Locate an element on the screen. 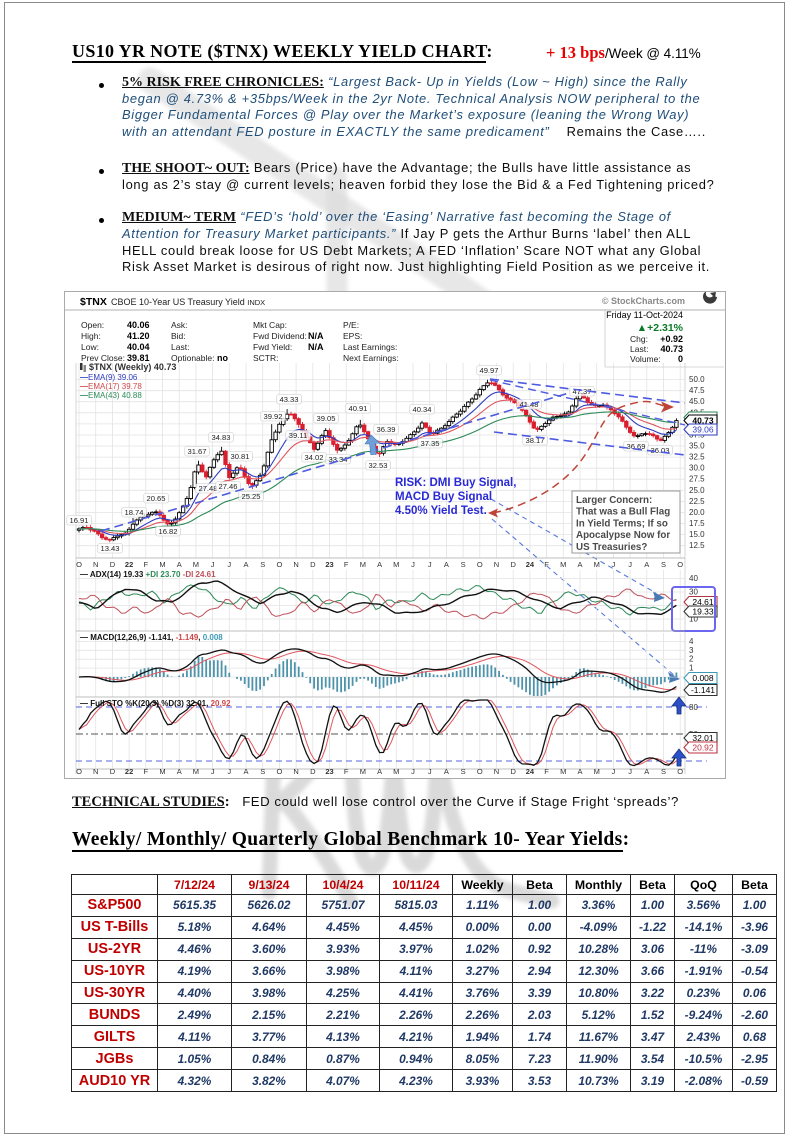  svg-text: 25.25 is located at coordinates (250, 496).